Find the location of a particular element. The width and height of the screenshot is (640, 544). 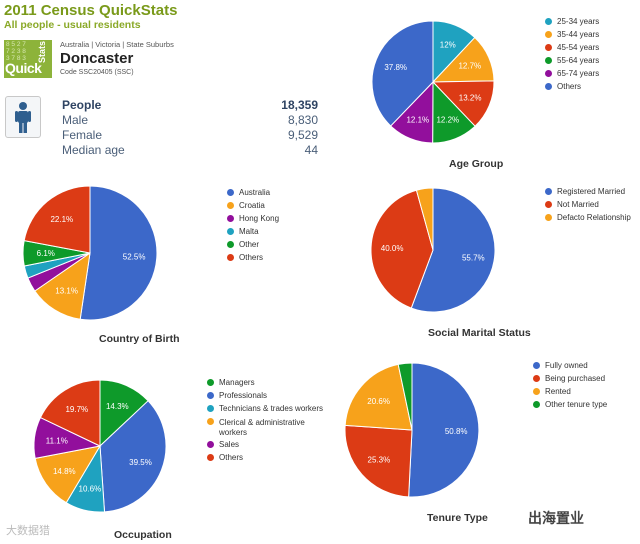

legend-item: Croatia is located at coordinates (253, 208).